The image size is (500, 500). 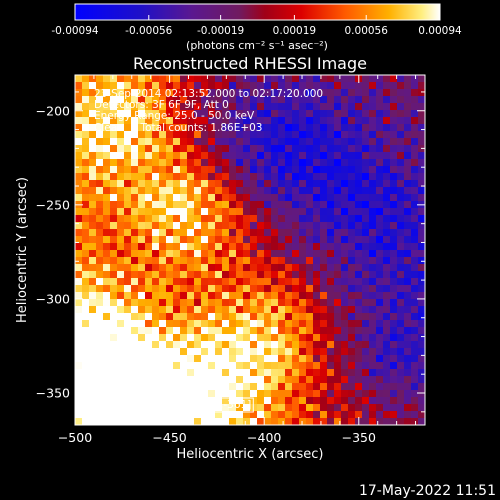 I want to click on x-tick-label: −400, so click(x=264, y=437).